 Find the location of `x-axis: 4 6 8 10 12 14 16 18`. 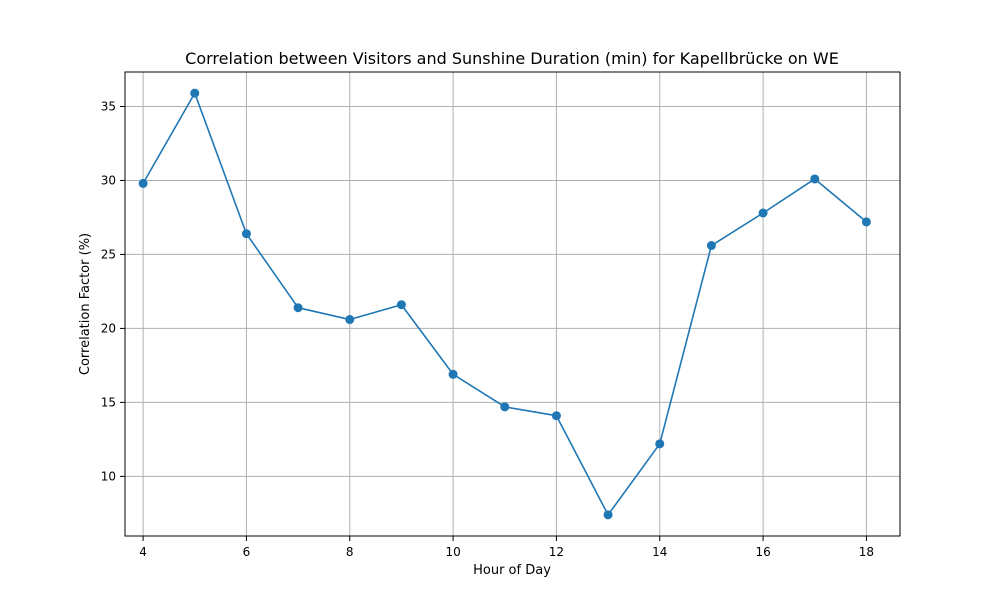

x-axis: 4 6 8 10 12 14 16 18 is located at coordinates (506, 547).